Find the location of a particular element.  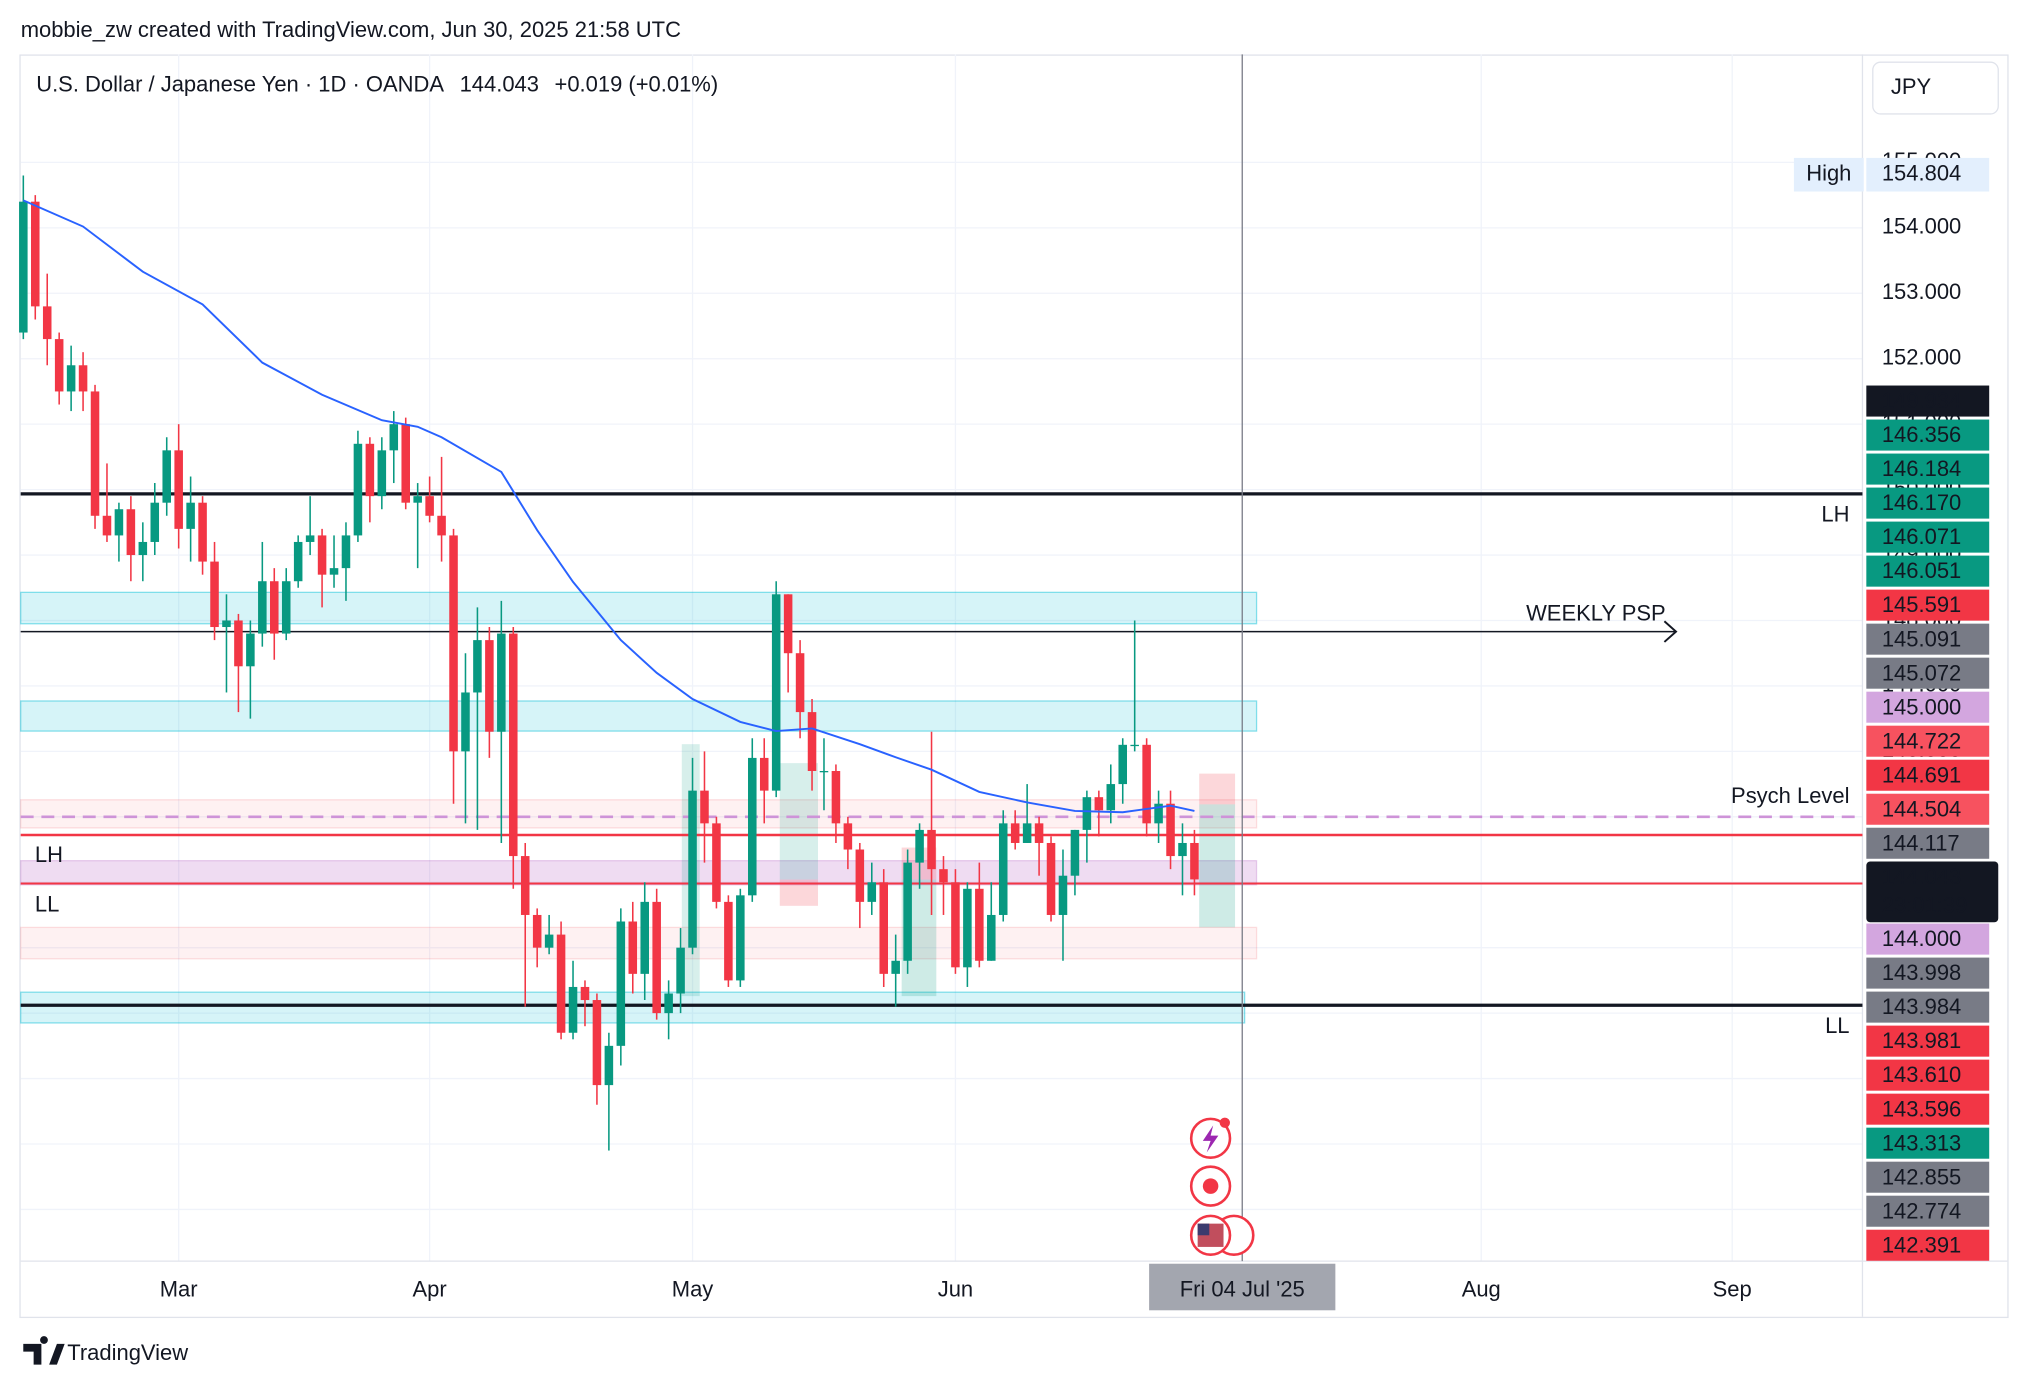

range-high-tag is located at coordinates (1828, 174).